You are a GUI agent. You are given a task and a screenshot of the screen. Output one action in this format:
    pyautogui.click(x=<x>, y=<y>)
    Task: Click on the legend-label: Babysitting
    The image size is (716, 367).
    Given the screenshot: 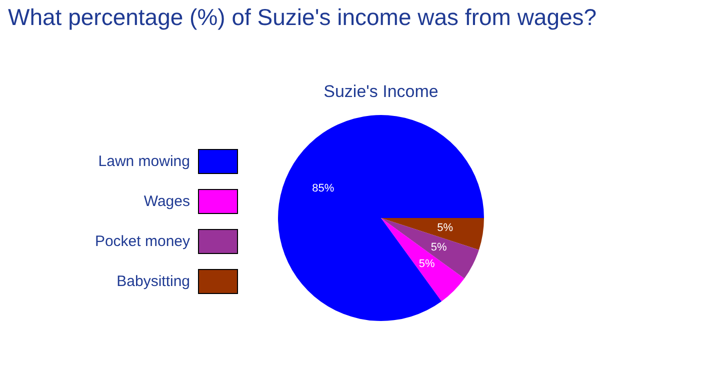 What is the action you would take?
    pyautogui.click(x=153, y=281)
    